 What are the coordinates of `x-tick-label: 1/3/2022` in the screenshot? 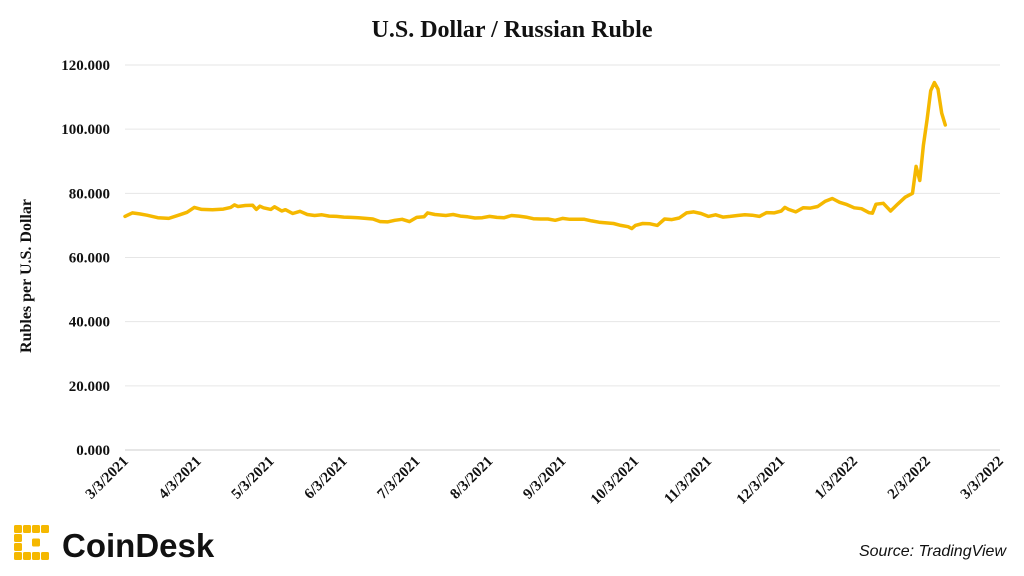 It's located at (836, 478).